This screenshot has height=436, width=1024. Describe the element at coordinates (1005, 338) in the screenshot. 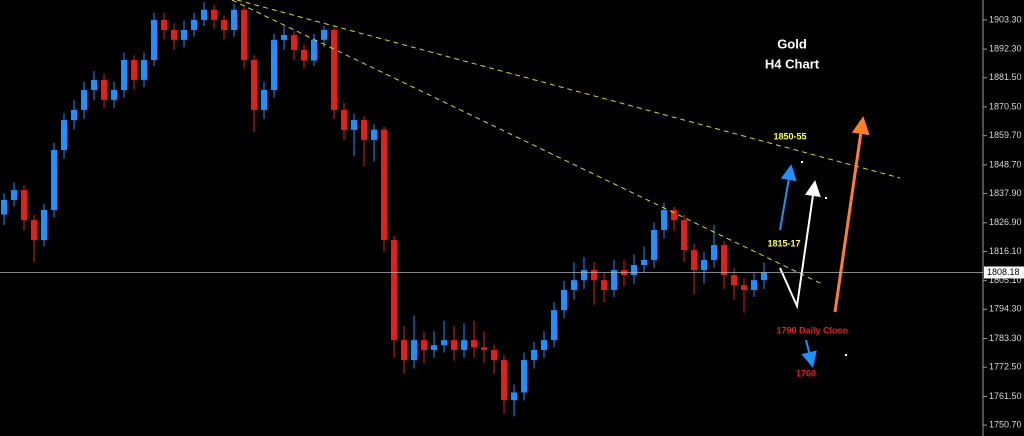

I see `y-tick-label: 1783.30` at that location.